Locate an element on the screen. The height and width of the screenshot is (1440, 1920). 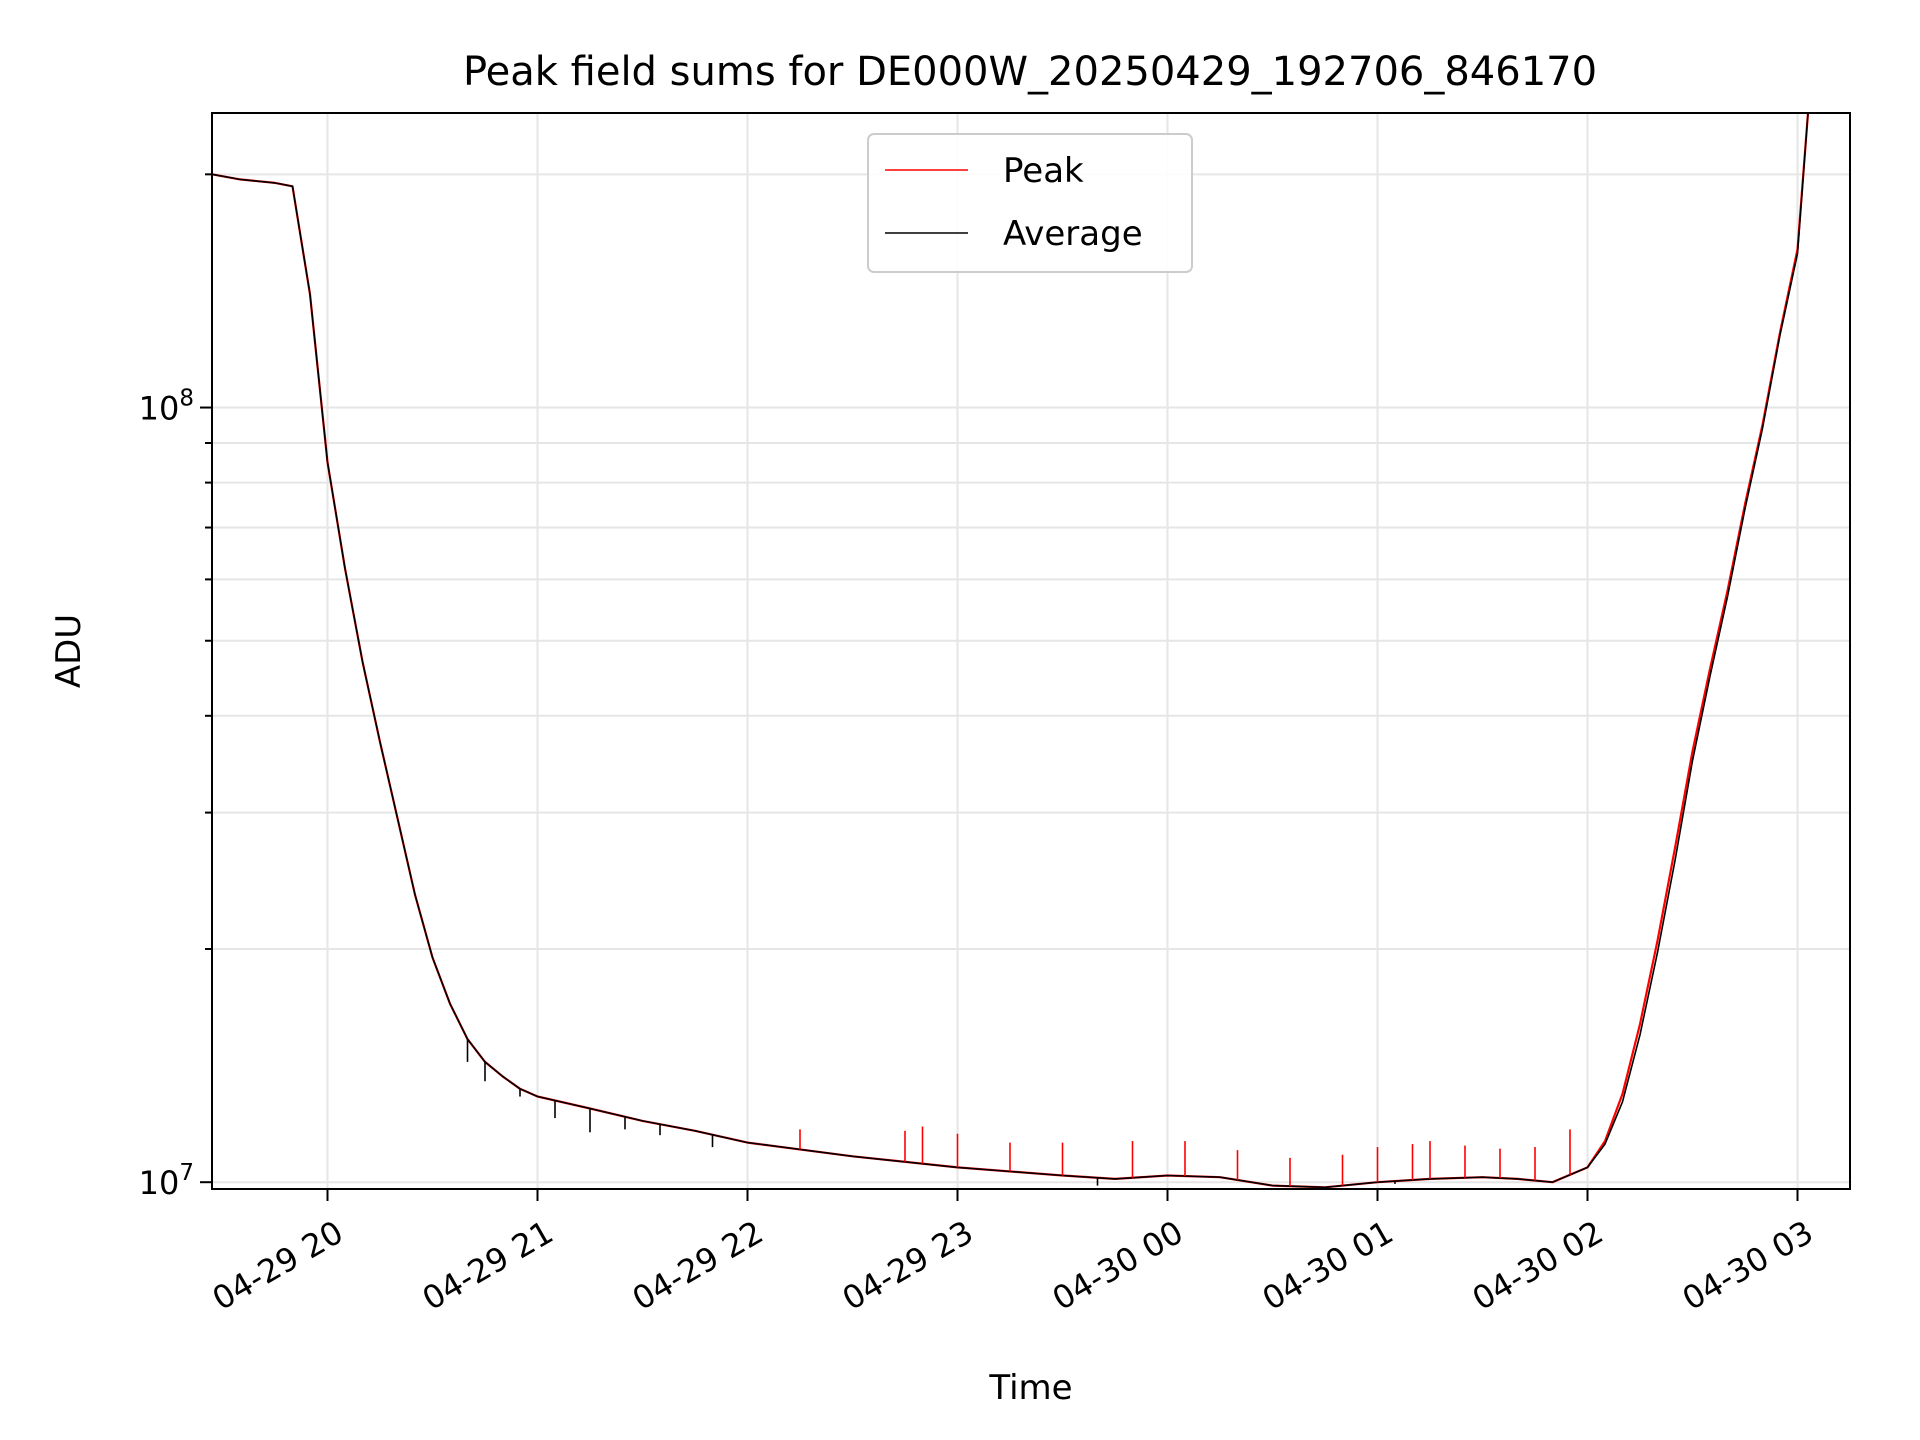
legend: Peak Average is located at coordinates (1030, 203).